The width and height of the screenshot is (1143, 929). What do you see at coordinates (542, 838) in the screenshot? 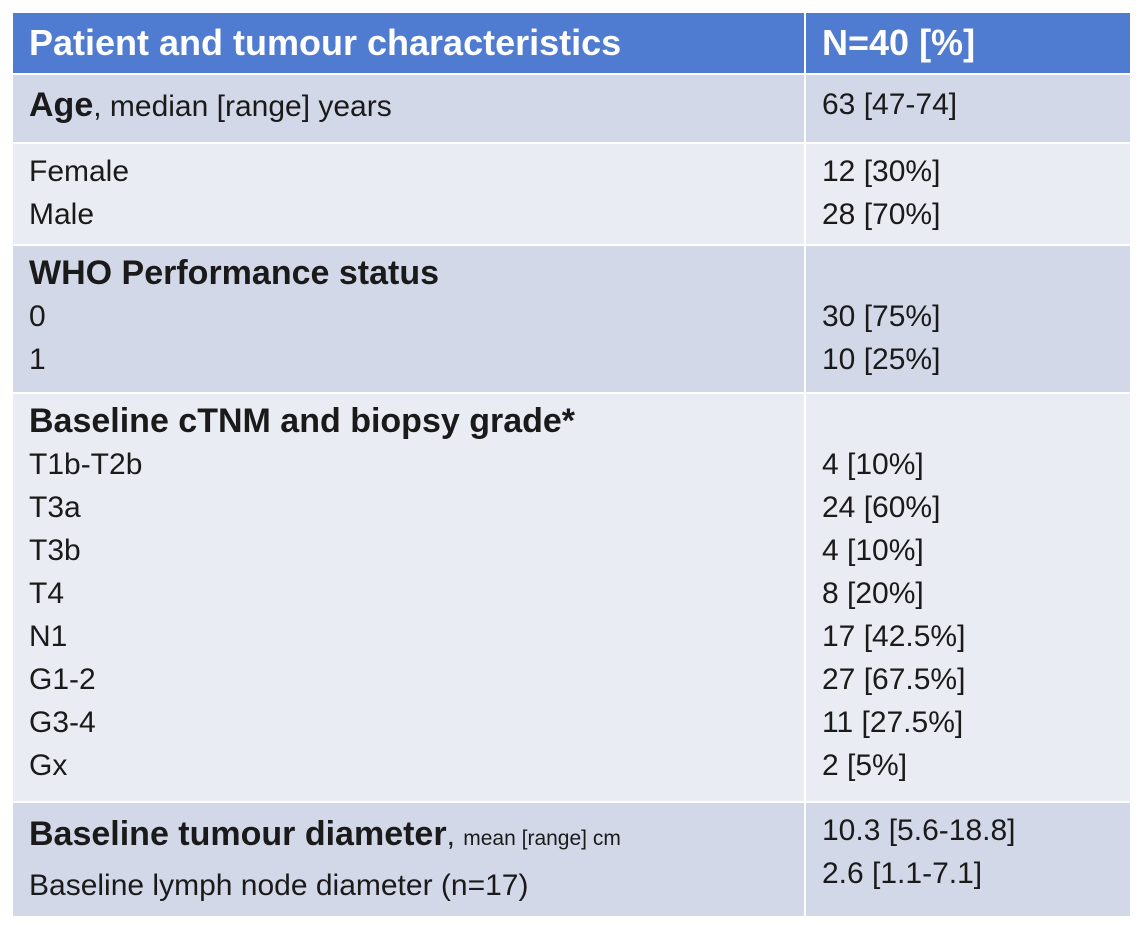
I see `tumour-diameter-unit: mean [range] cm` at bounding box center [542, 838].